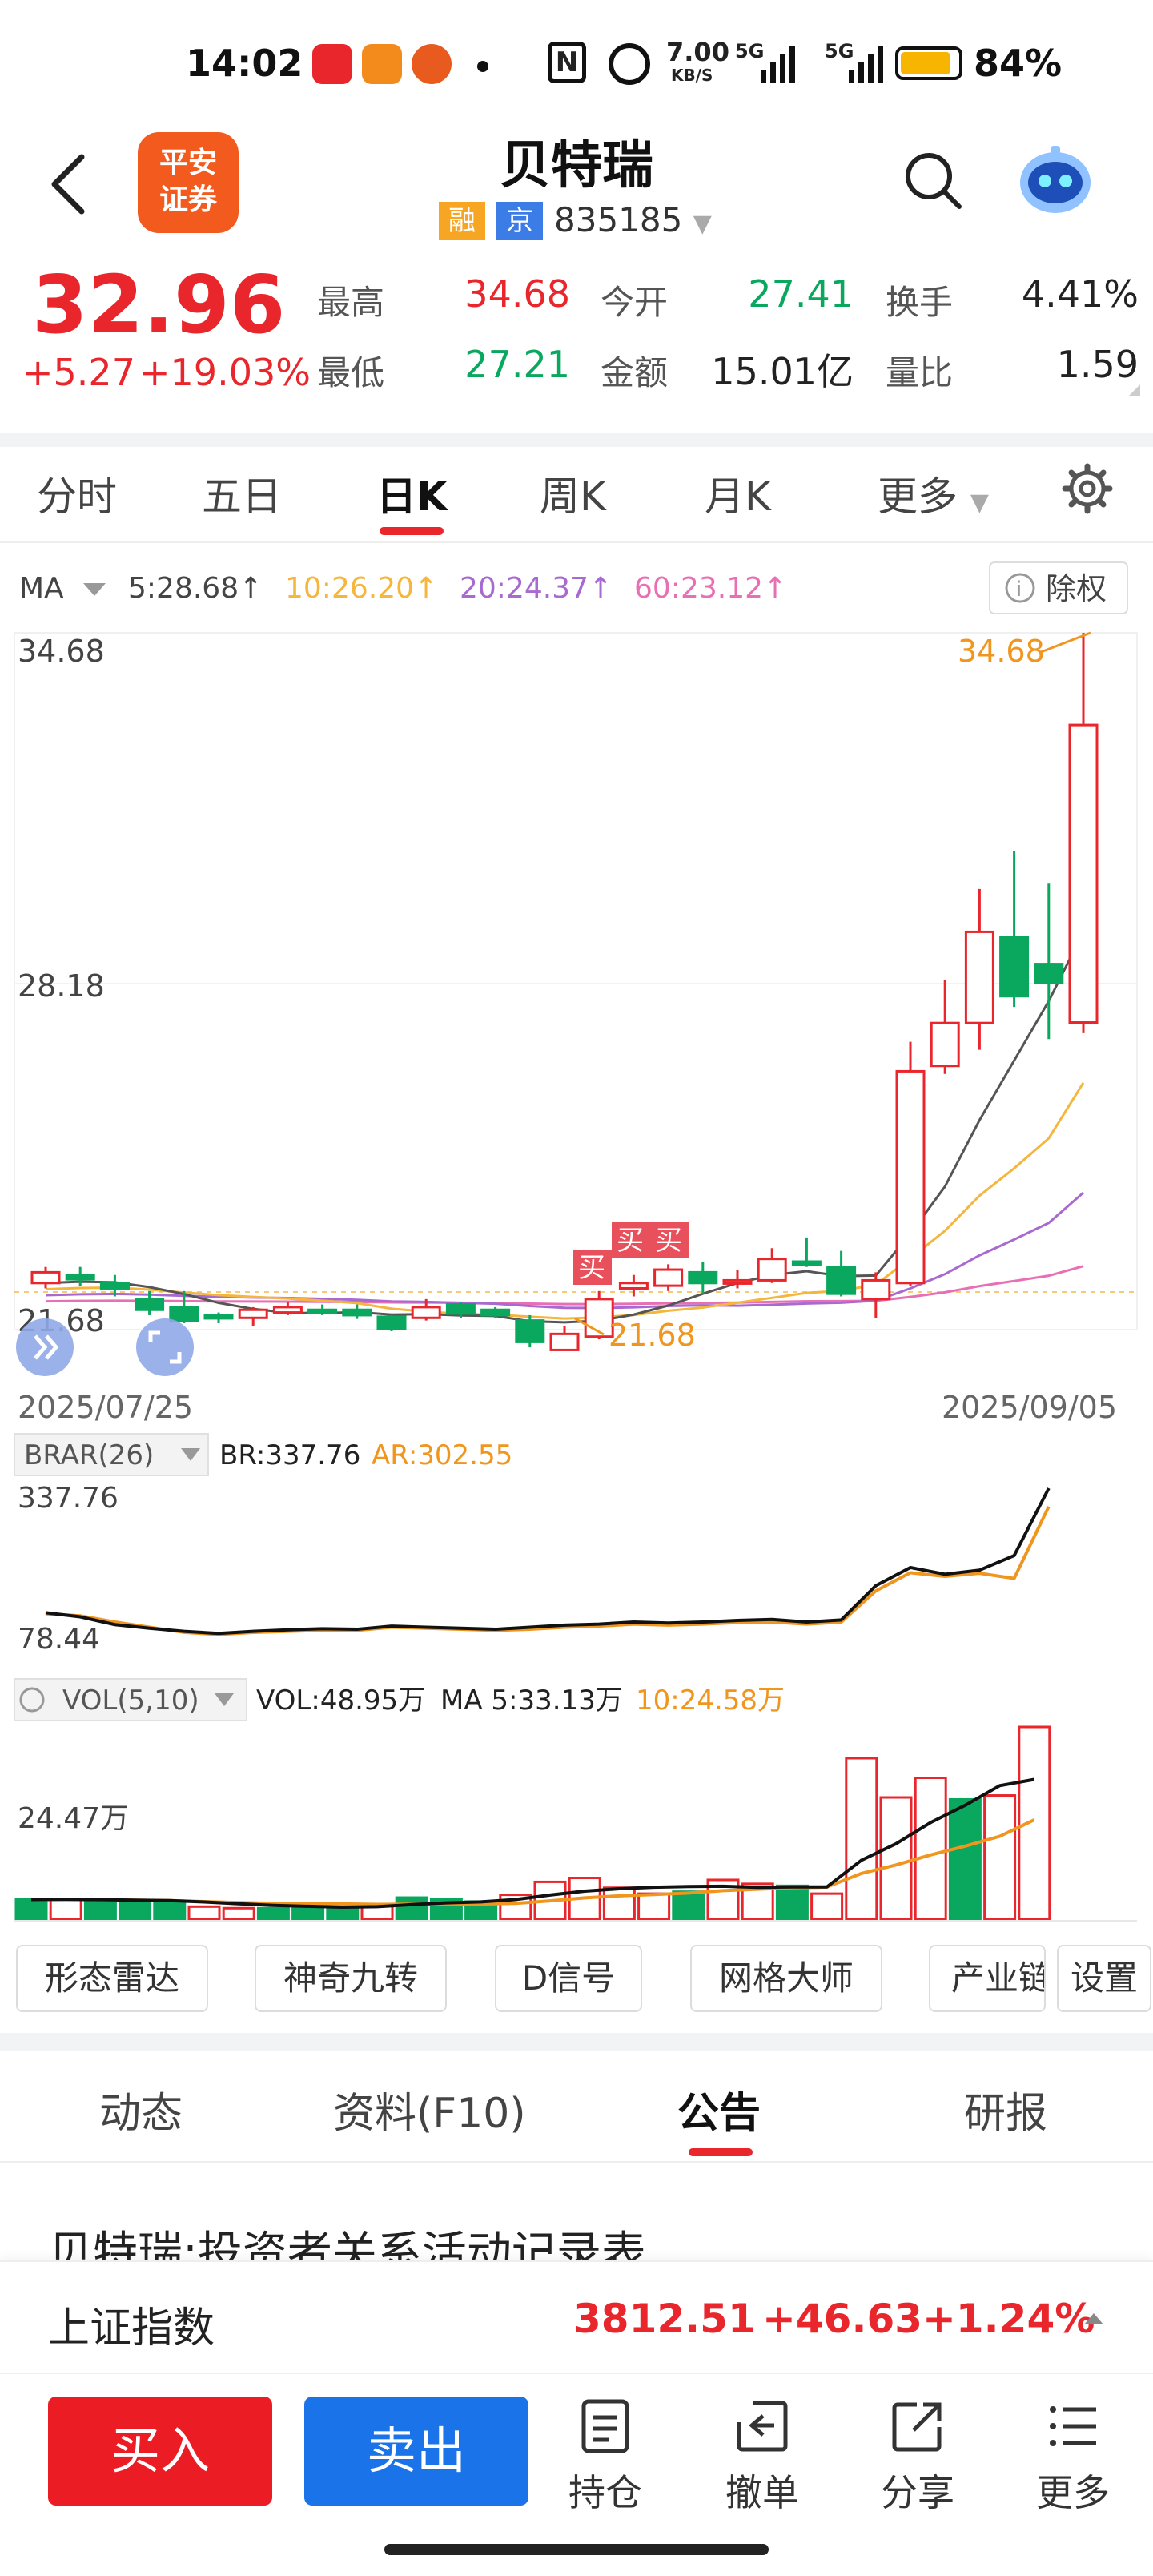 Image resolution: width=1153 pixels, height=2576 pixels. Describe the element at coordinates (1066, 643) in the screenshot. I see `max-marker-line` at that location.